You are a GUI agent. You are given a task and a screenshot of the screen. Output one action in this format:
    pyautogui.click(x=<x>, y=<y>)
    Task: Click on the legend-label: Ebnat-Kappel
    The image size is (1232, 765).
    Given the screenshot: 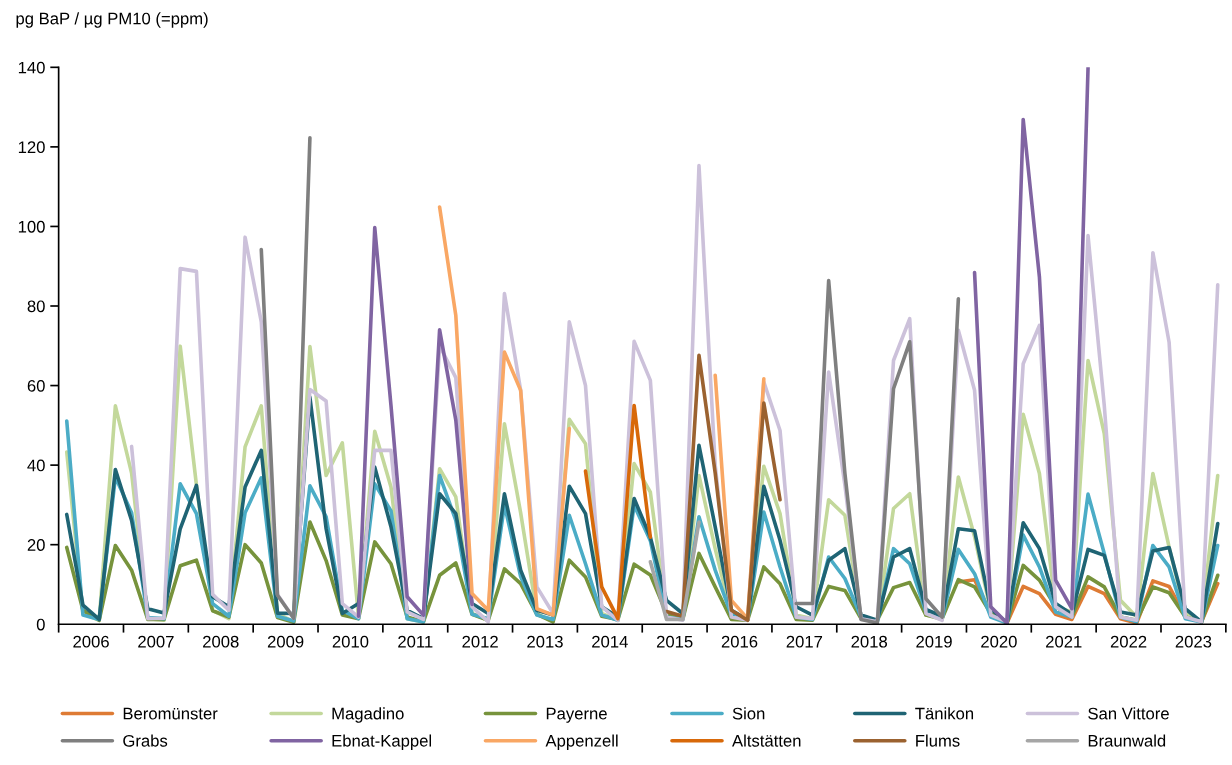 What is the action you would take?
    pyautogui.click(x=382, y=742)
    